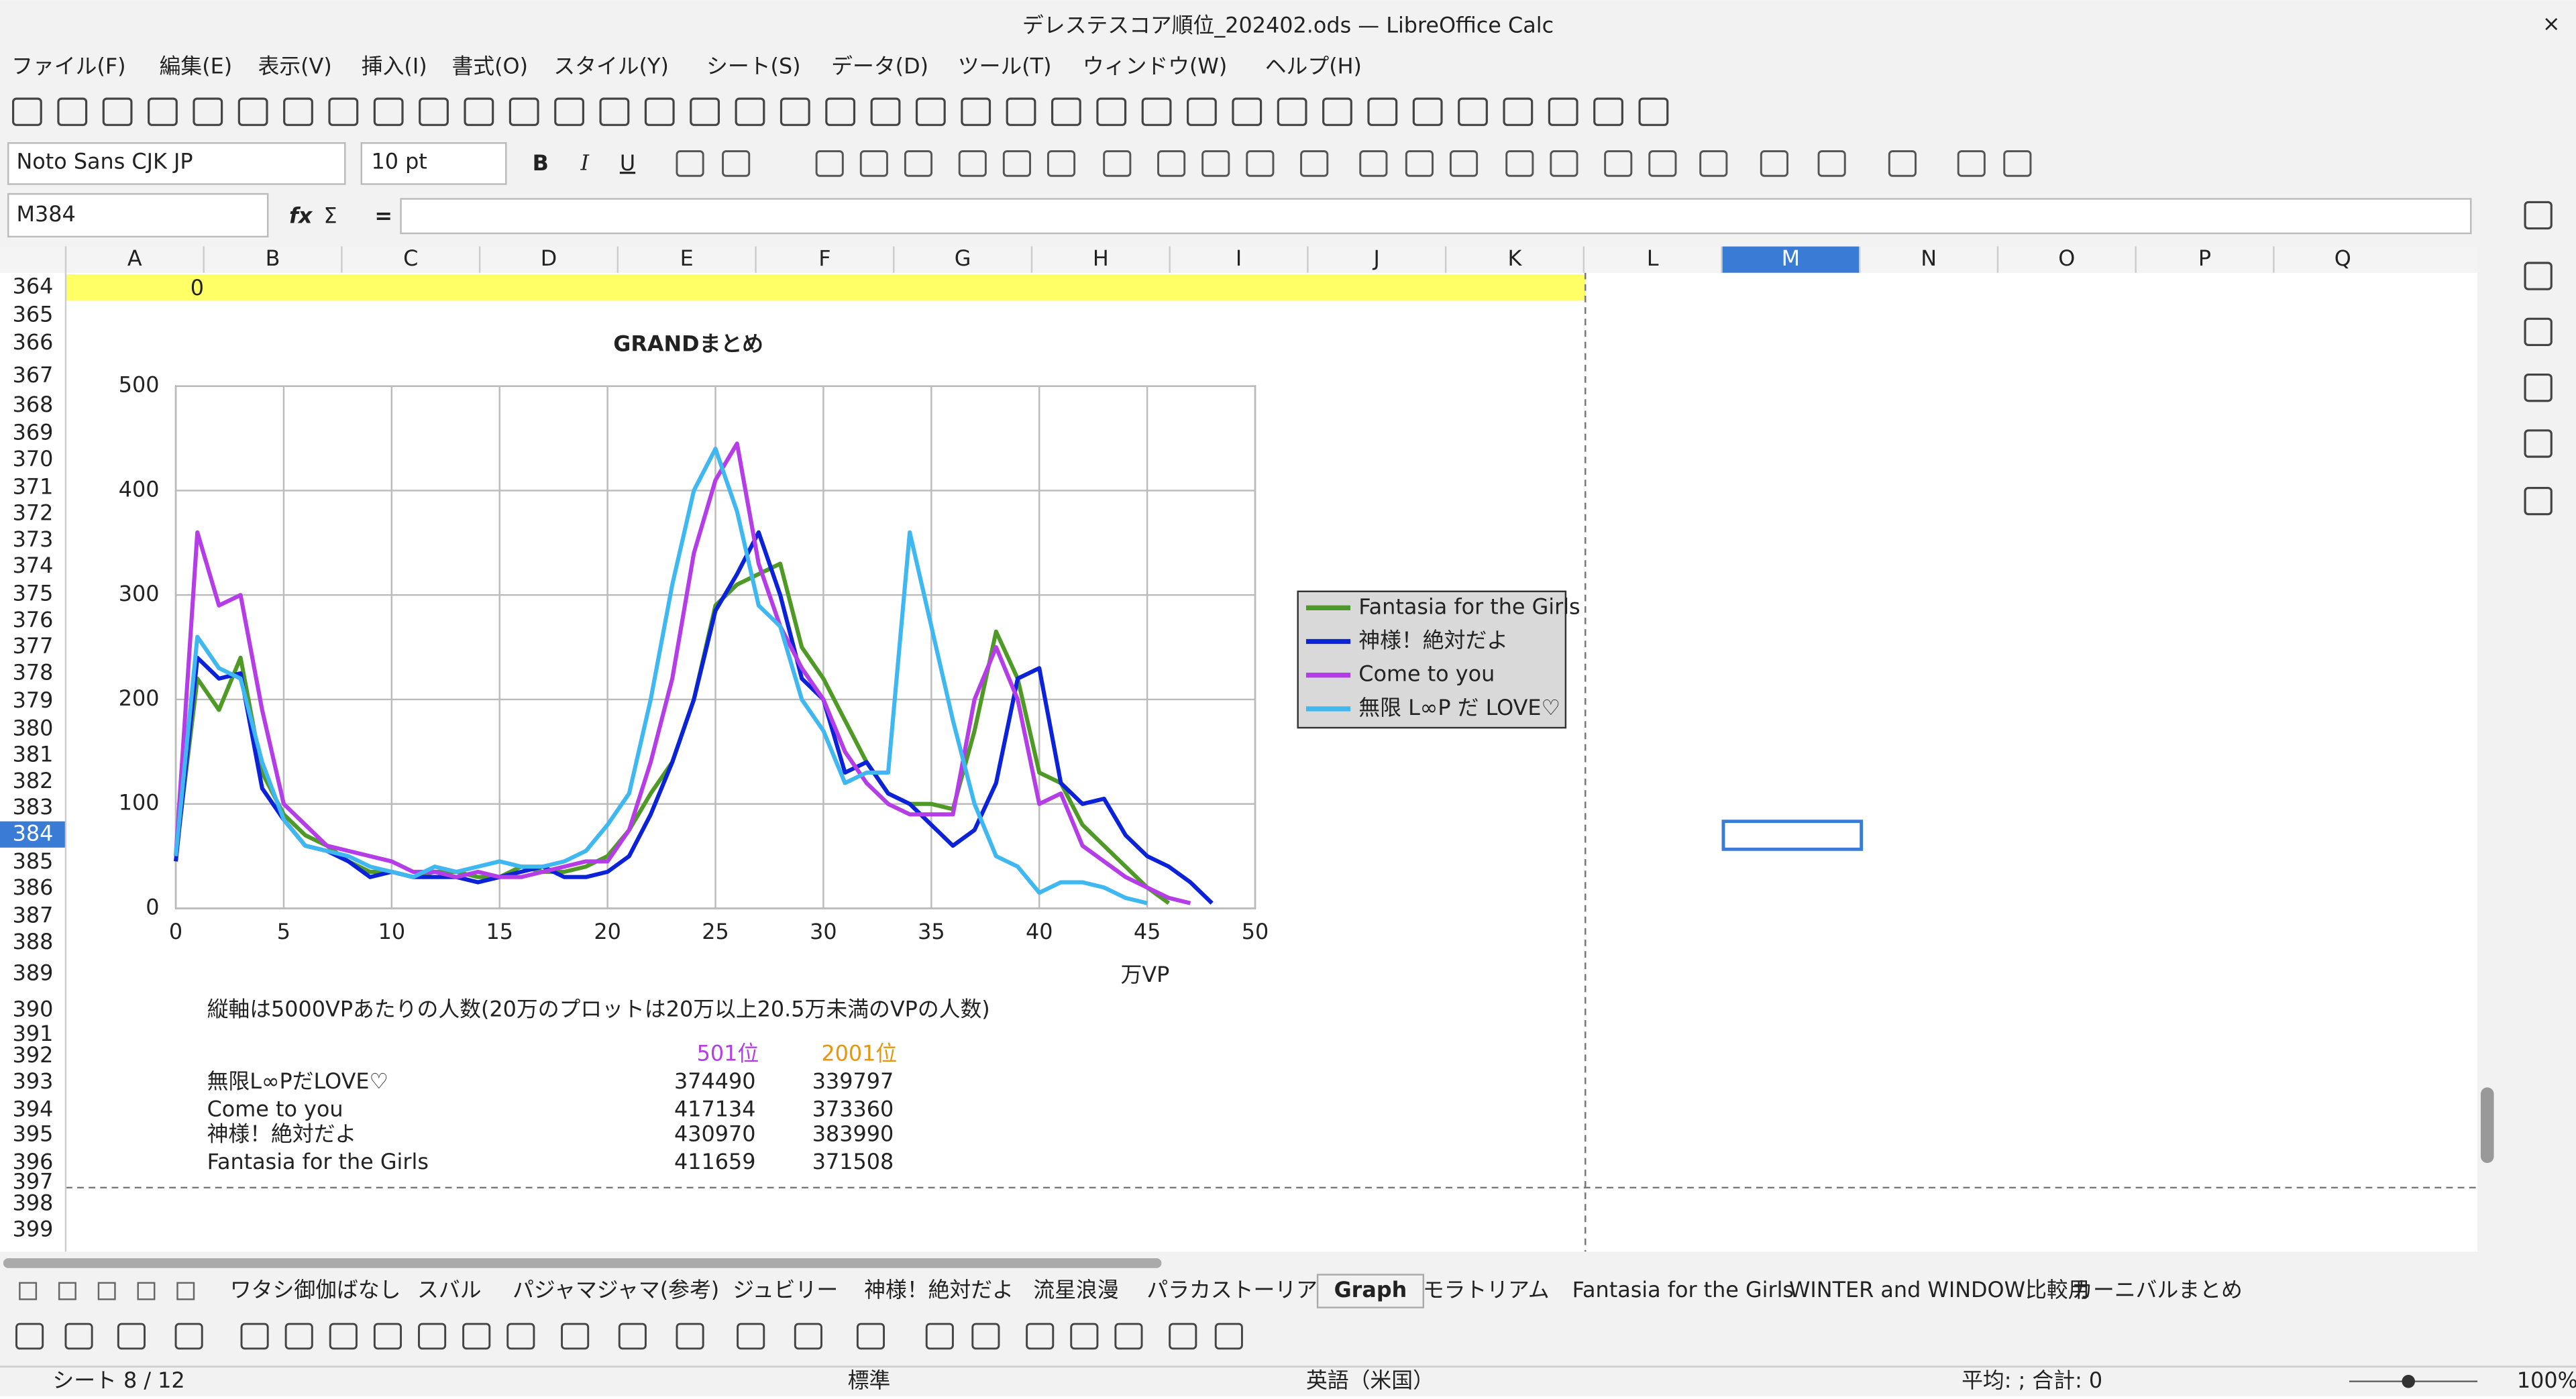 Image resolution: width=2576 pixels, height=1399 pixels. I want to click on menu-item: ファイル(F), so click(68, 66).